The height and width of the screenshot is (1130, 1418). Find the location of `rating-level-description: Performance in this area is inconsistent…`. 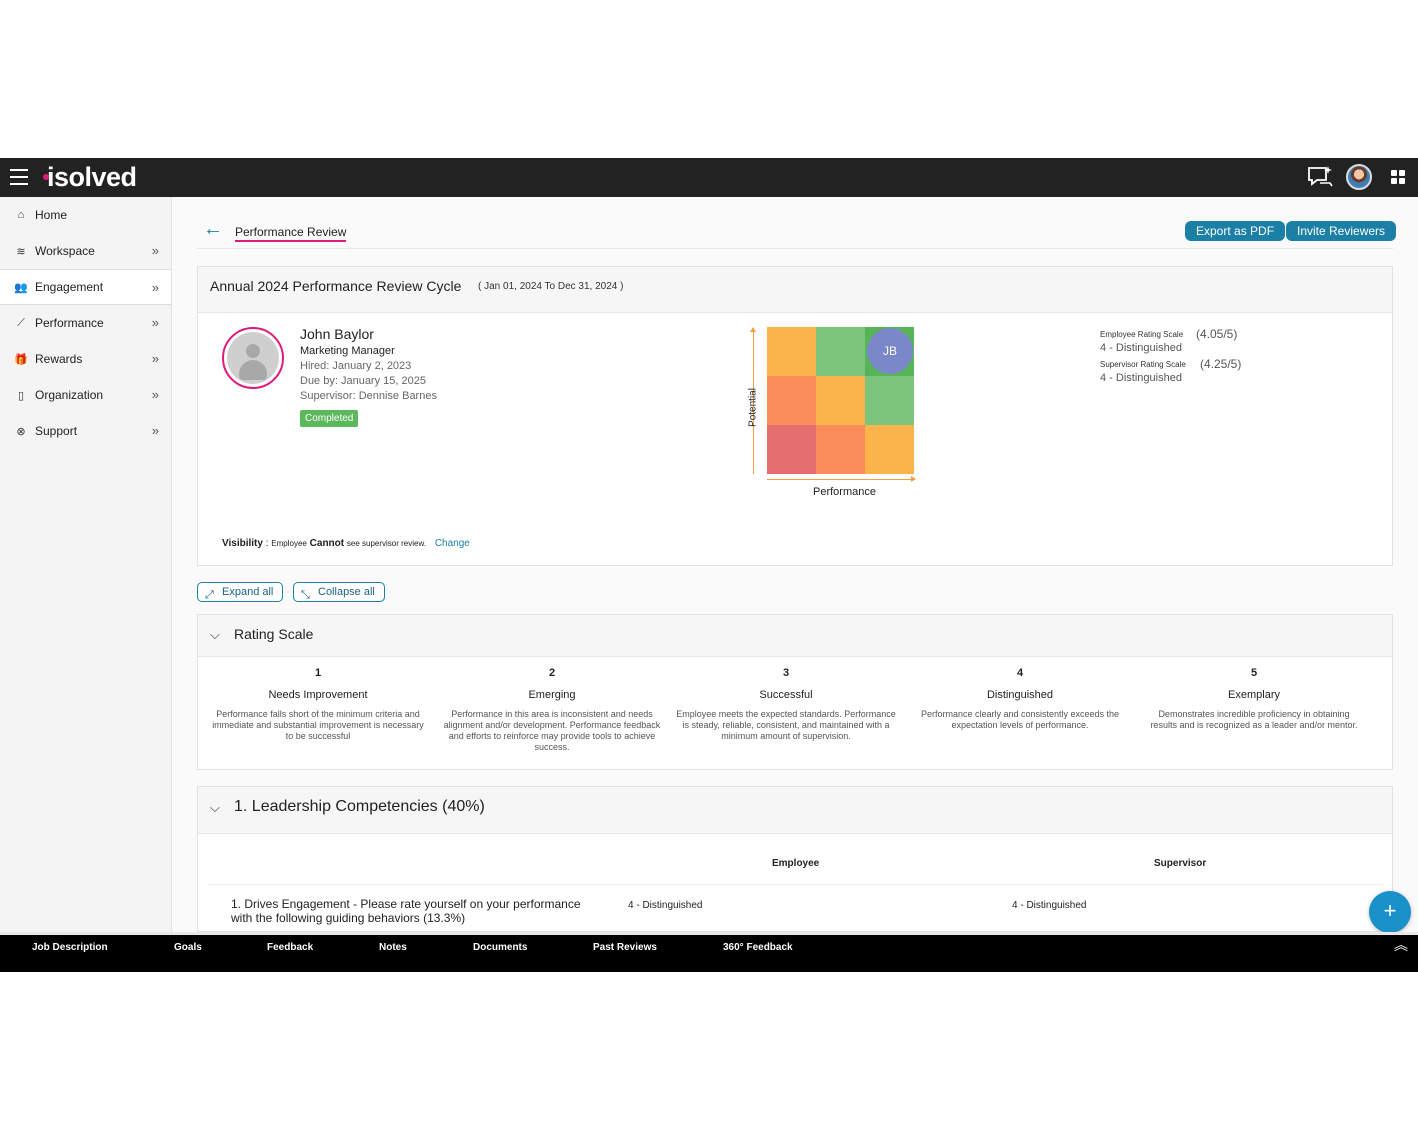

rating-level-description: Performance in this area is inconsistent… is located at coordinates (552, 730).